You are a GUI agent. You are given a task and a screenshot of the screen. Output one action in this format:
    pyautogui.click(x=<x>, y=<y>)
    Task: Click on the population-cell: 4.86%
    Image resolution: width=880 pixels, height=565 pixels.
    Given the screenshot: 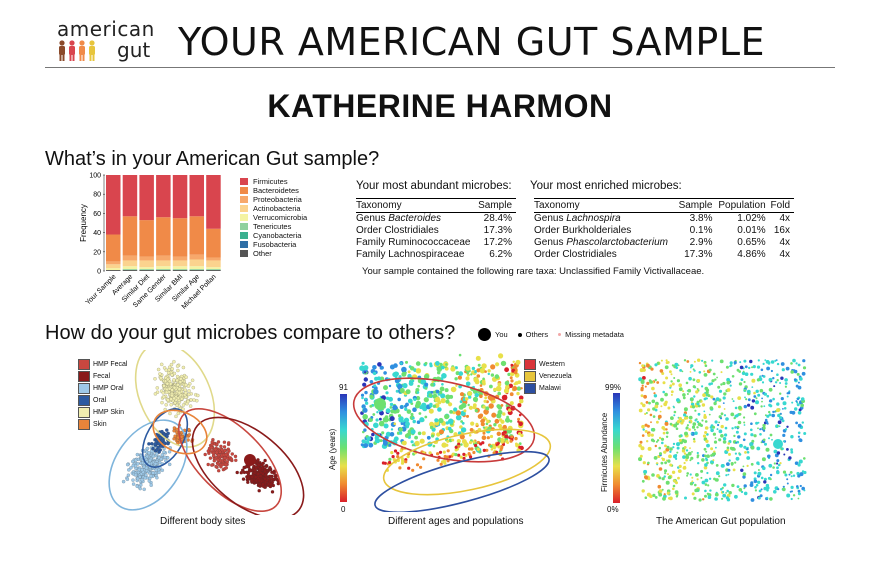 What is the action you would take?
    pyautogui.click(x=751, y=254)
    